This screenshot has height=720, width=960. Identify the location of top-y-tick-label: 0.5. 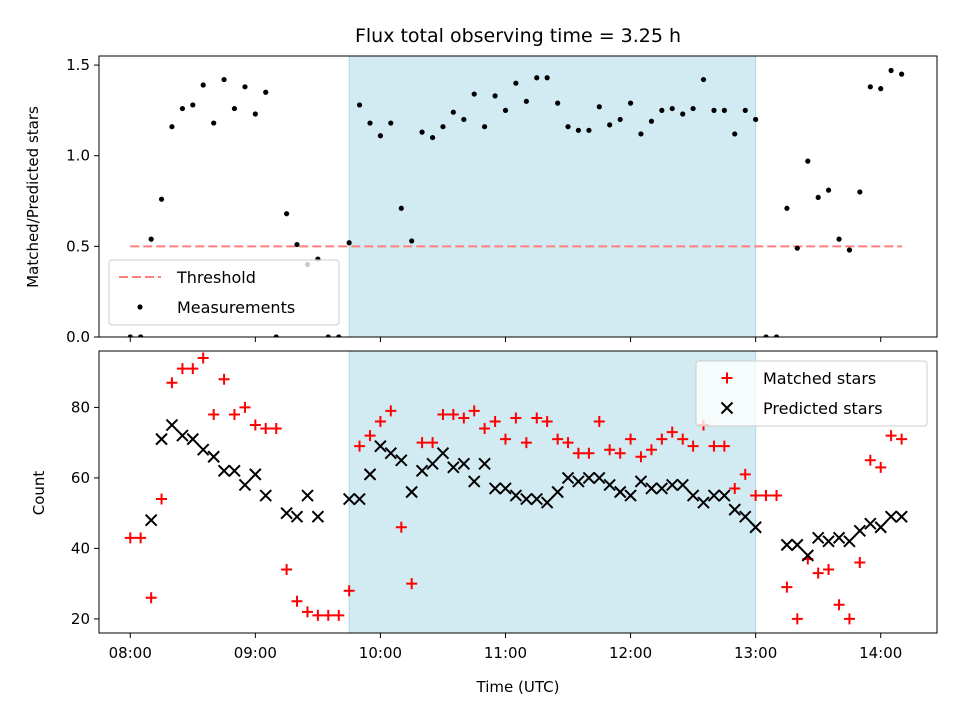
(78, 246).